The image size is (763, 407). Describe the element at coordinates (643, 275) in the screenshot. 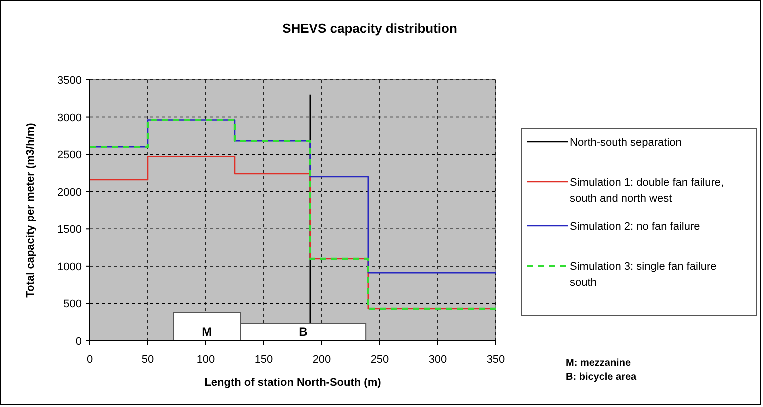

I see `legend-label: Simulation 3: single fan failure south` at that location.